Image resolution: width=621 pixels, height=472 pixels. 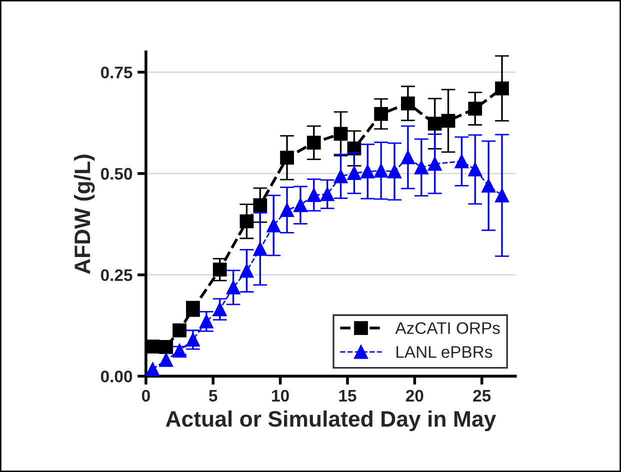 What do you see at coordinates (116, 174) in the screenshot?
I see `y-tick-label: 0.50` at bounding box center [116, 174].